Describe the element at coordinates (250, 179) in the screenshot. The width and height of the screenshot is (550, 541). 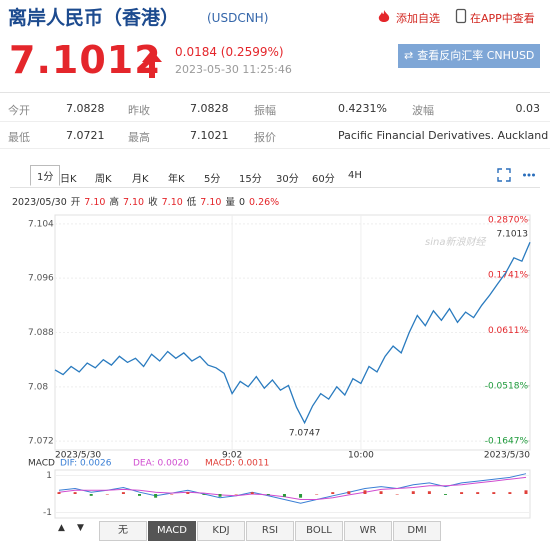
I see `period-tab: 15分` at that location.